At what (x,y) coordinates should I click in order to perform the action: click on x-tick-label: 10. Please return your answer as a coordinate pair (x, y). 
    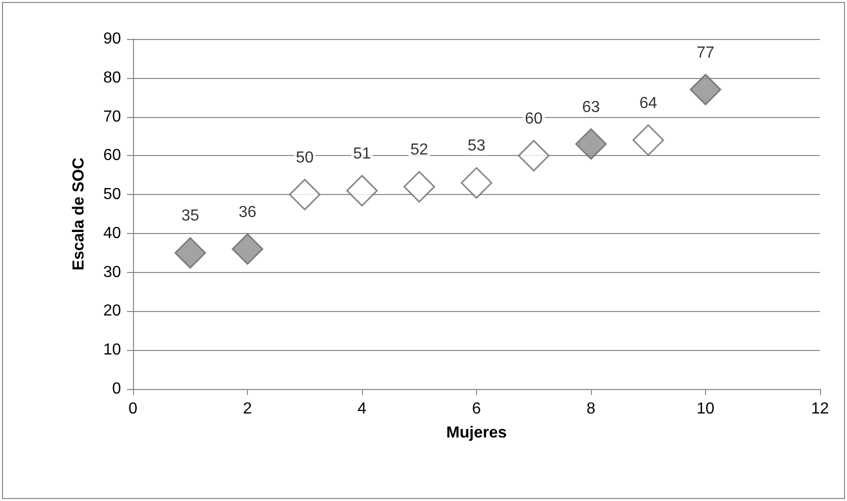
    Looking at the image, I should click on (705, 409).